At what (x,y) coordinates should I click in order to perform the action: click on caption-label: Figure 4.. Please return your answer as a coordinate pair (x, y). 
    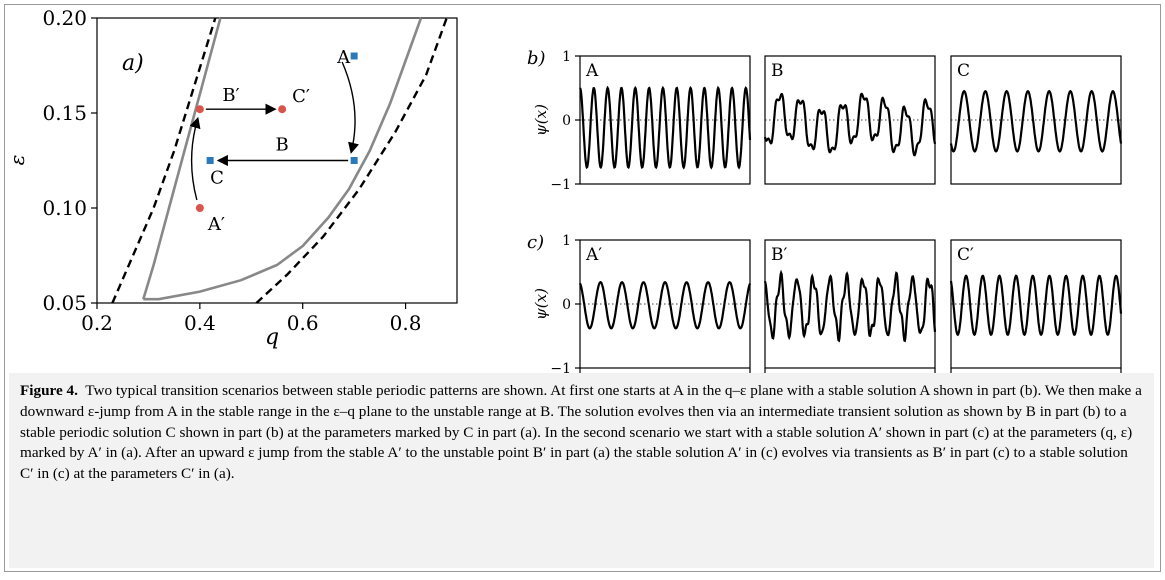
    Looking at the image, I should click on (49, 390).